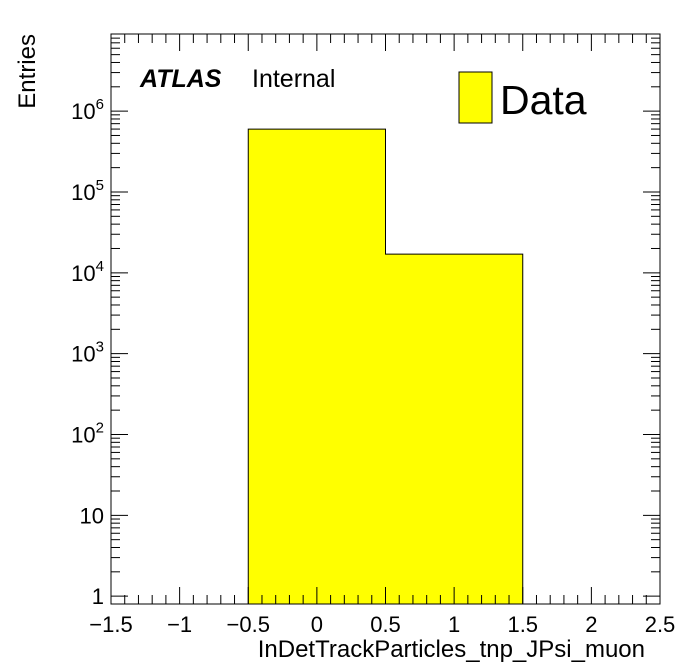 The image size is (696, 672). What do you see at coordinates (98, 596) in the screenshot?
I see `y-tick-label: 1` at bounding box center [98, 596].